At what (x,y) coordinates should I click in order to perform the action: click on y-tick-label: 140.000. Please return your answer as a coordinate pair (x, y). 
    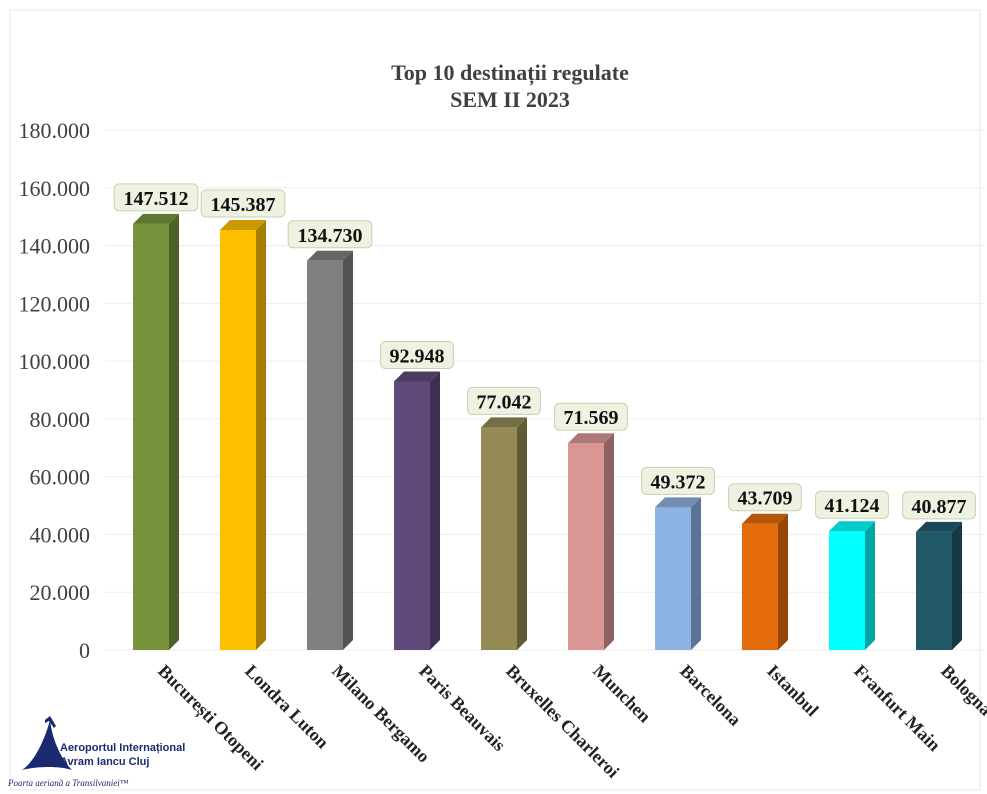
    Looking at the image, I should click on (55, 246).